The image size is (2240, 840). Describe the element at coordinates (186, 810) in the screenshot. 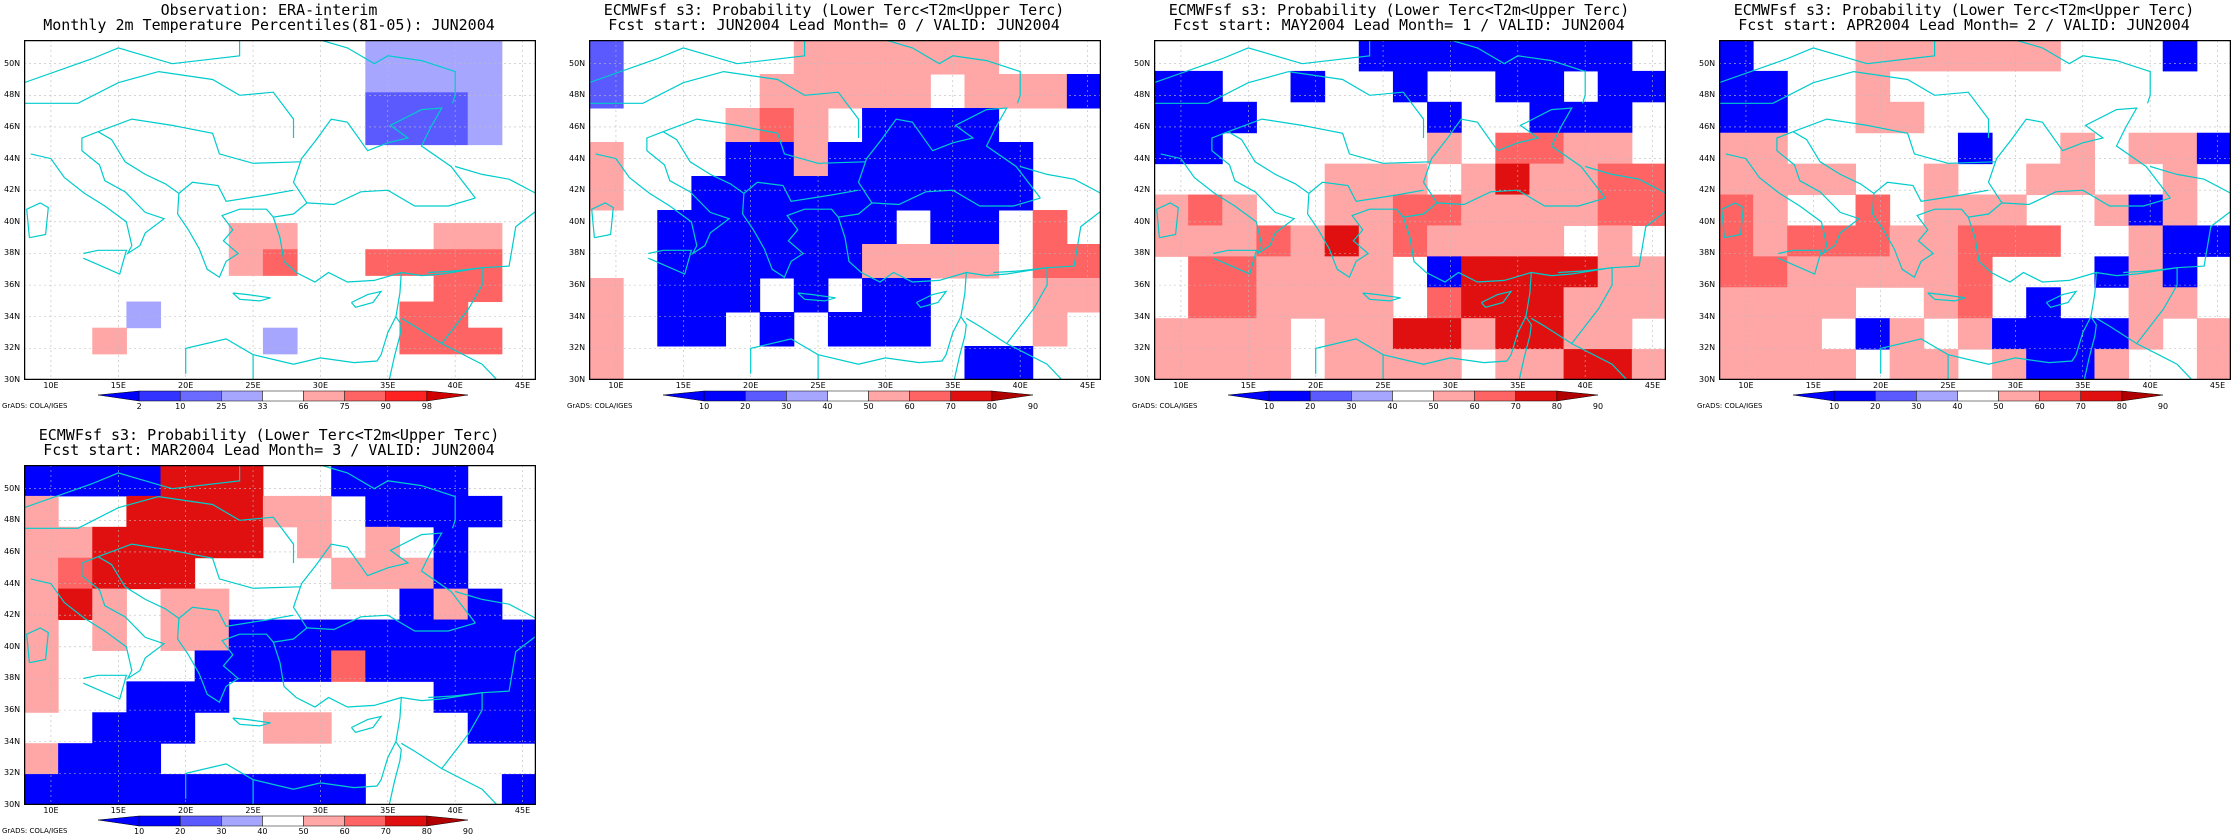

I see `lon-tick-label: 20E` at that location.